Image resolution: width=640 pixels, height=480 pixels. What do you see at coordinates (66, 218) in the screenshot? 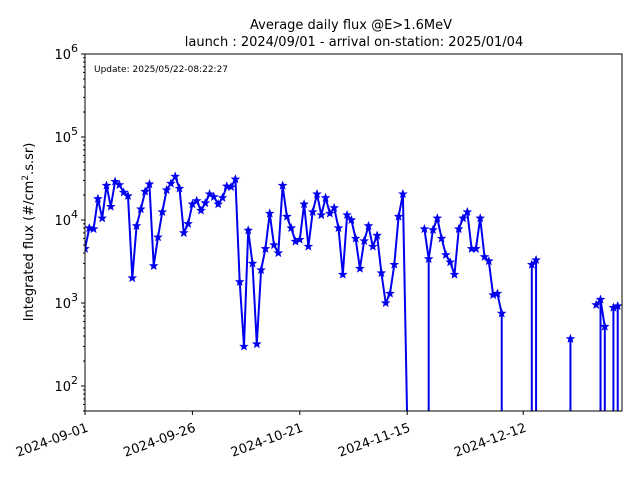
I see `y-tick-label: 10⁴` at bounding box center [66, 218].